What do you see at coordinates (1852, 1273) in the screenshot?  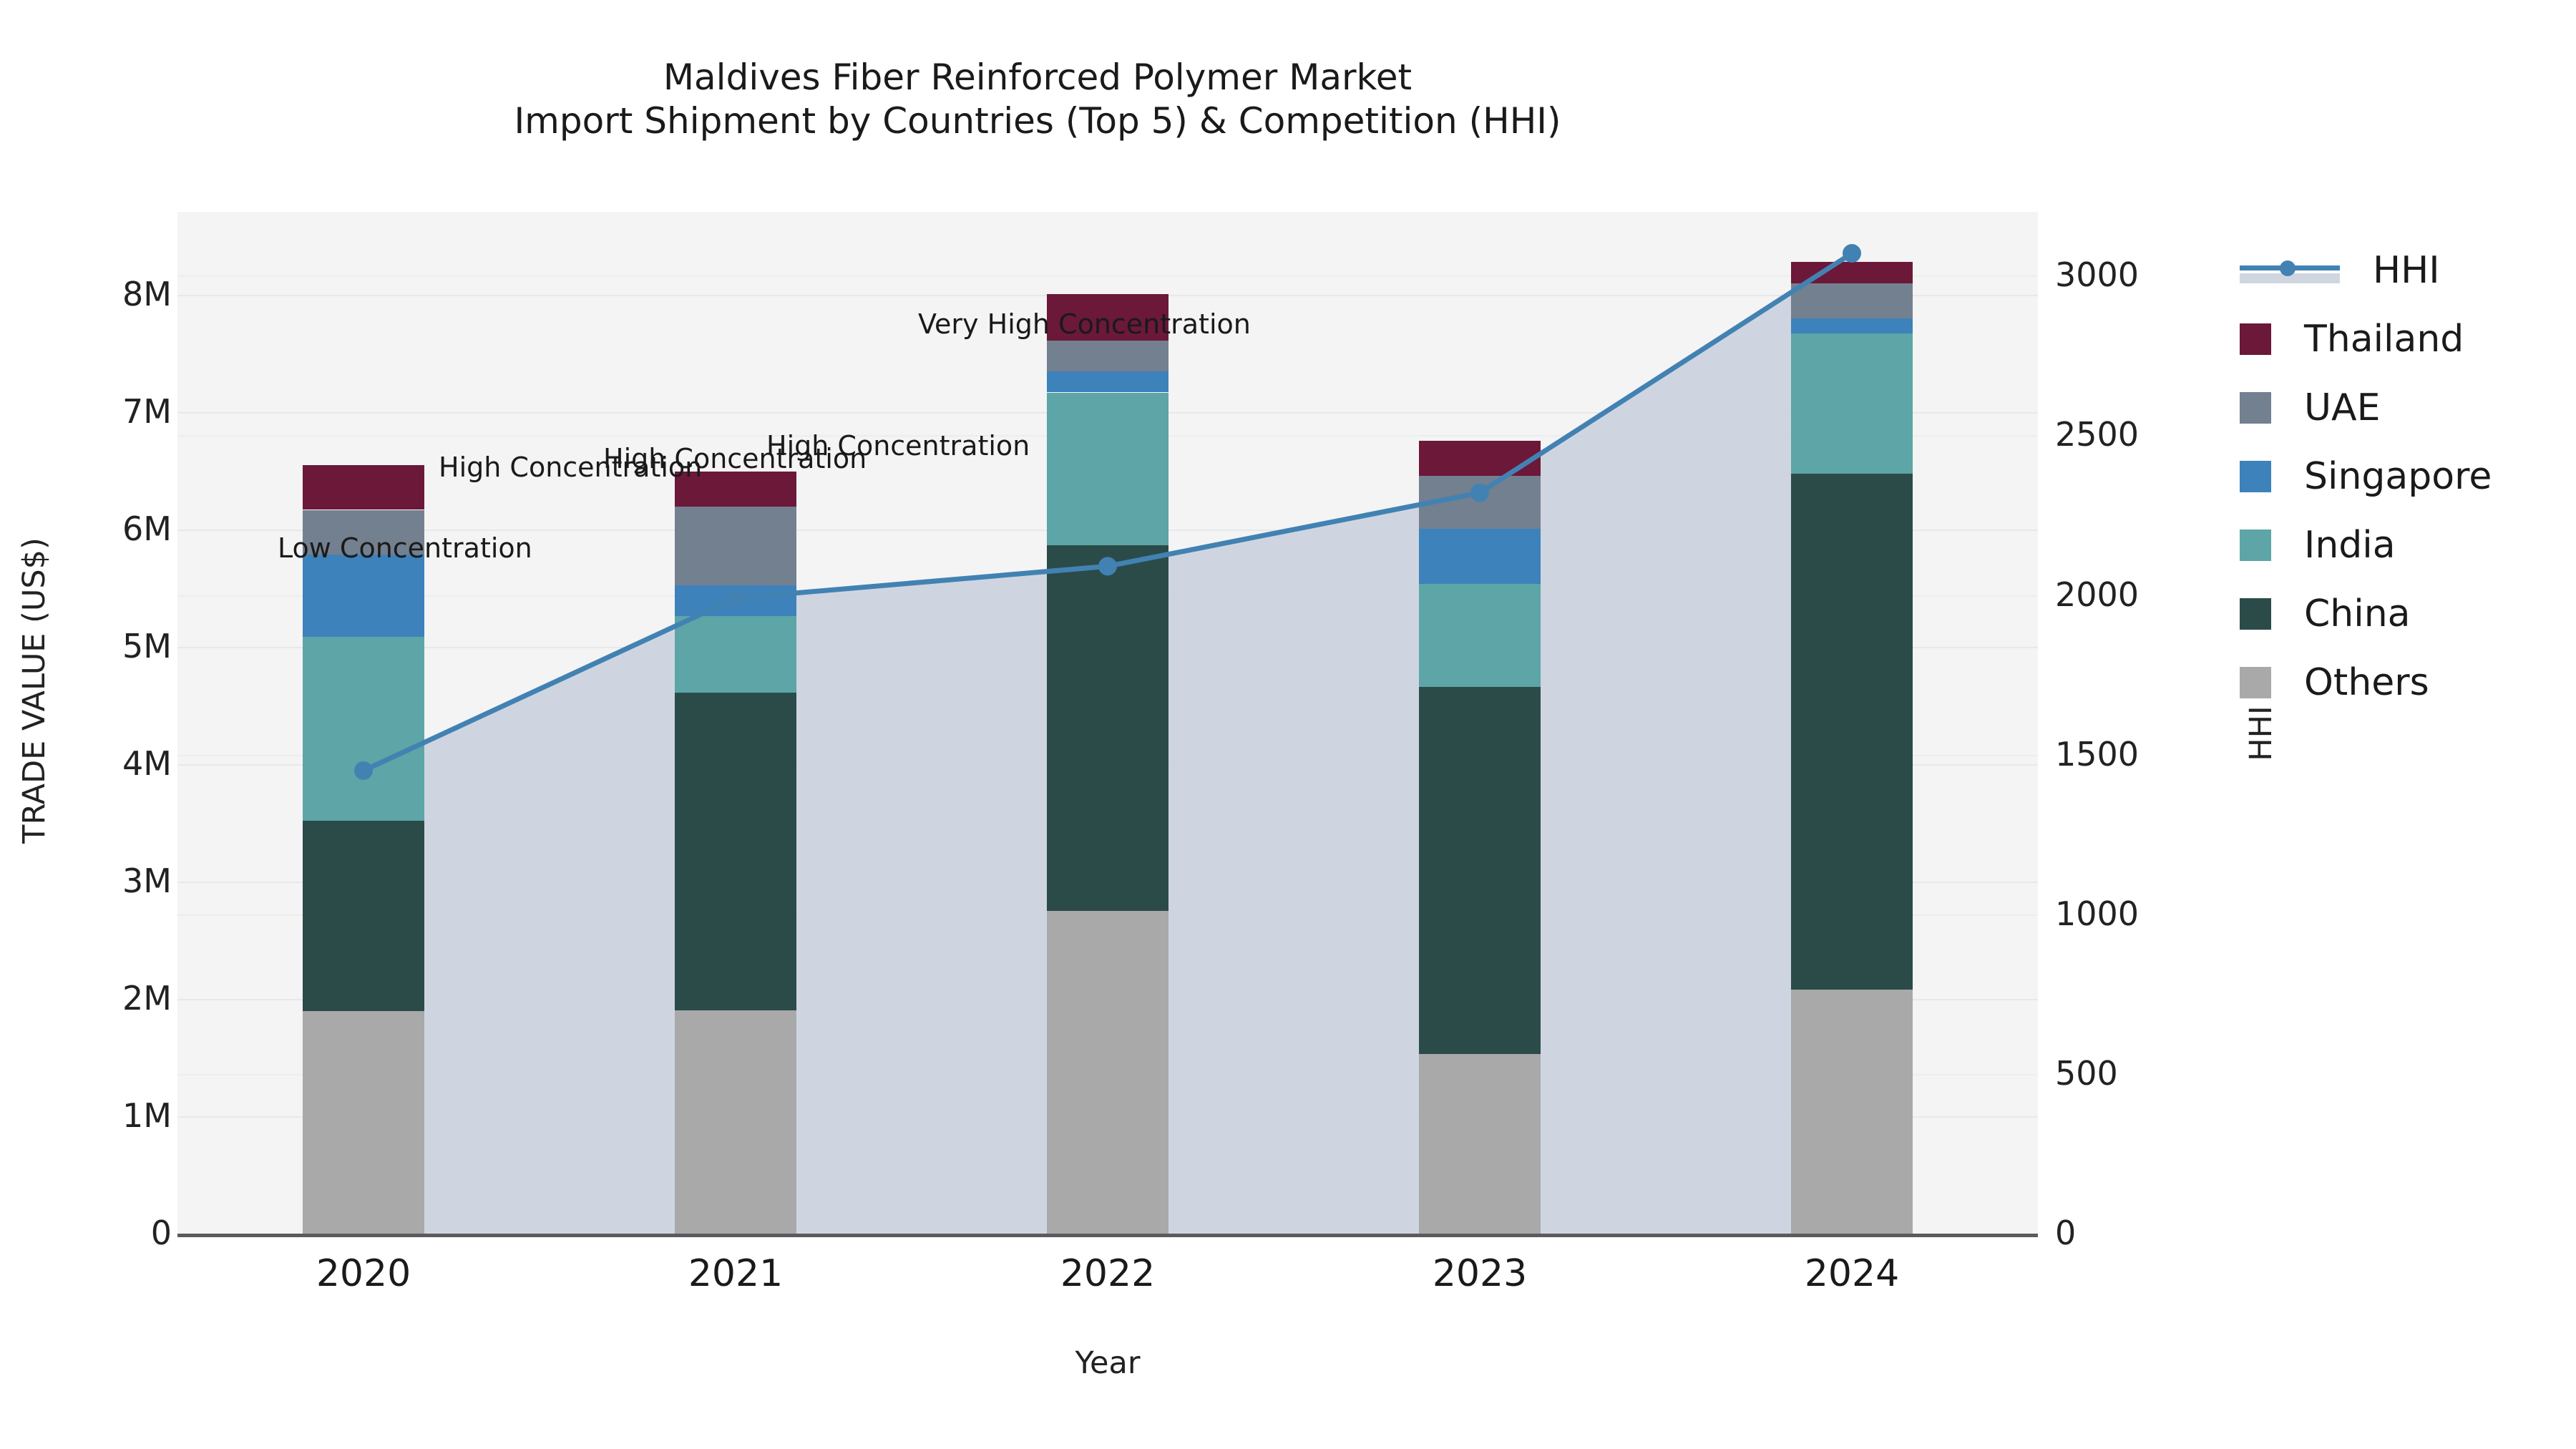 I see `x-tick-label-2024: 2024` at bounding box center [1852, 1273].